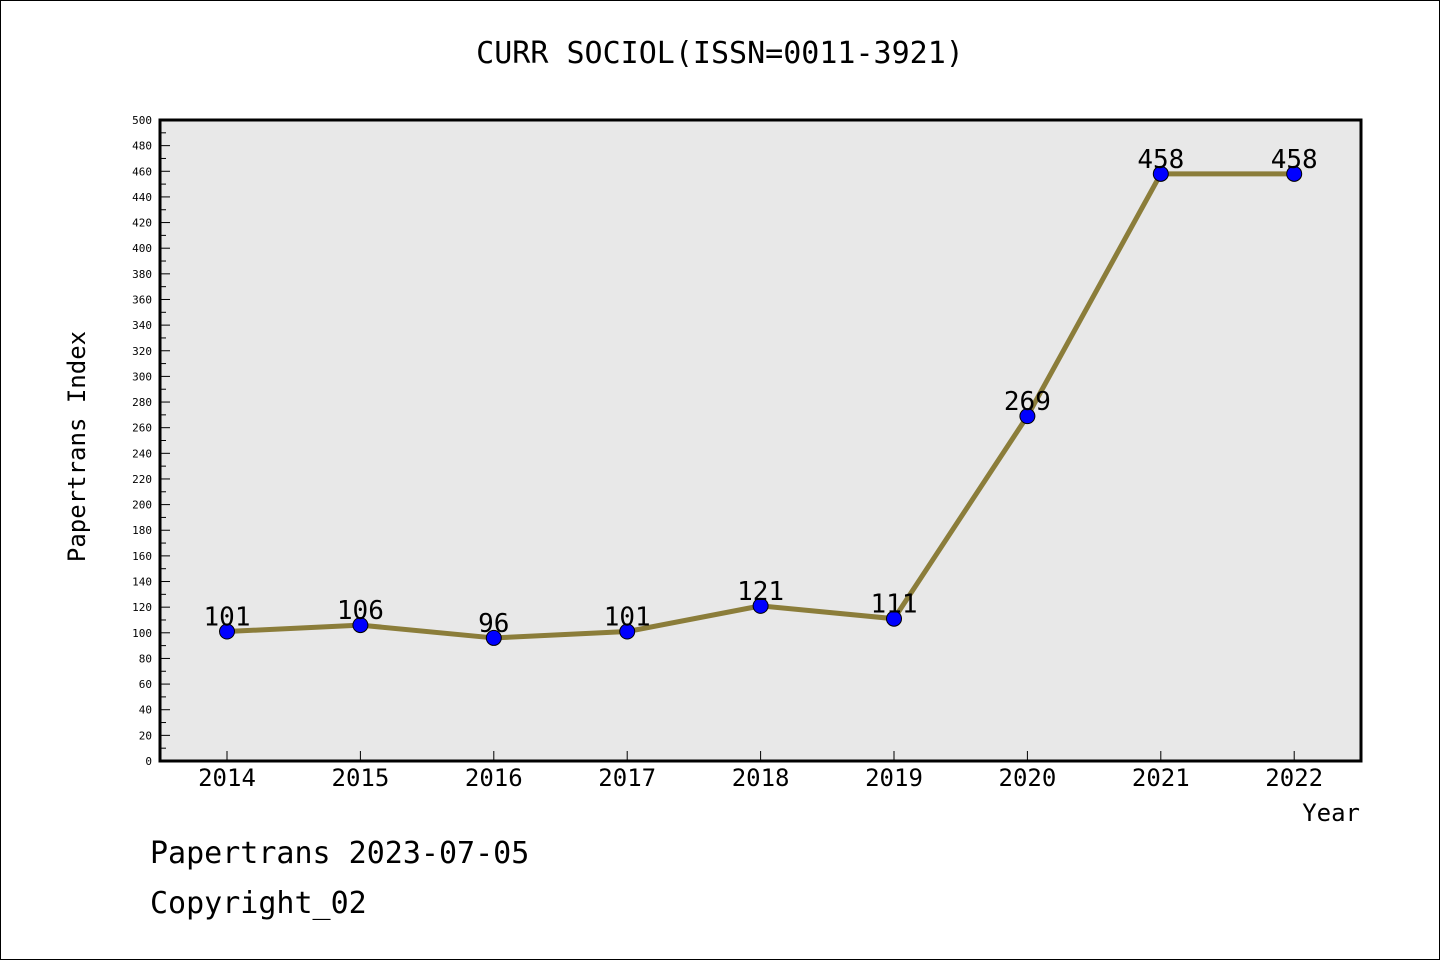 This screenshot has width=1440, height=960. Describe the element at coordinates (142, 223) in the screenshot. I see `y-tick-label: 420` at that location.